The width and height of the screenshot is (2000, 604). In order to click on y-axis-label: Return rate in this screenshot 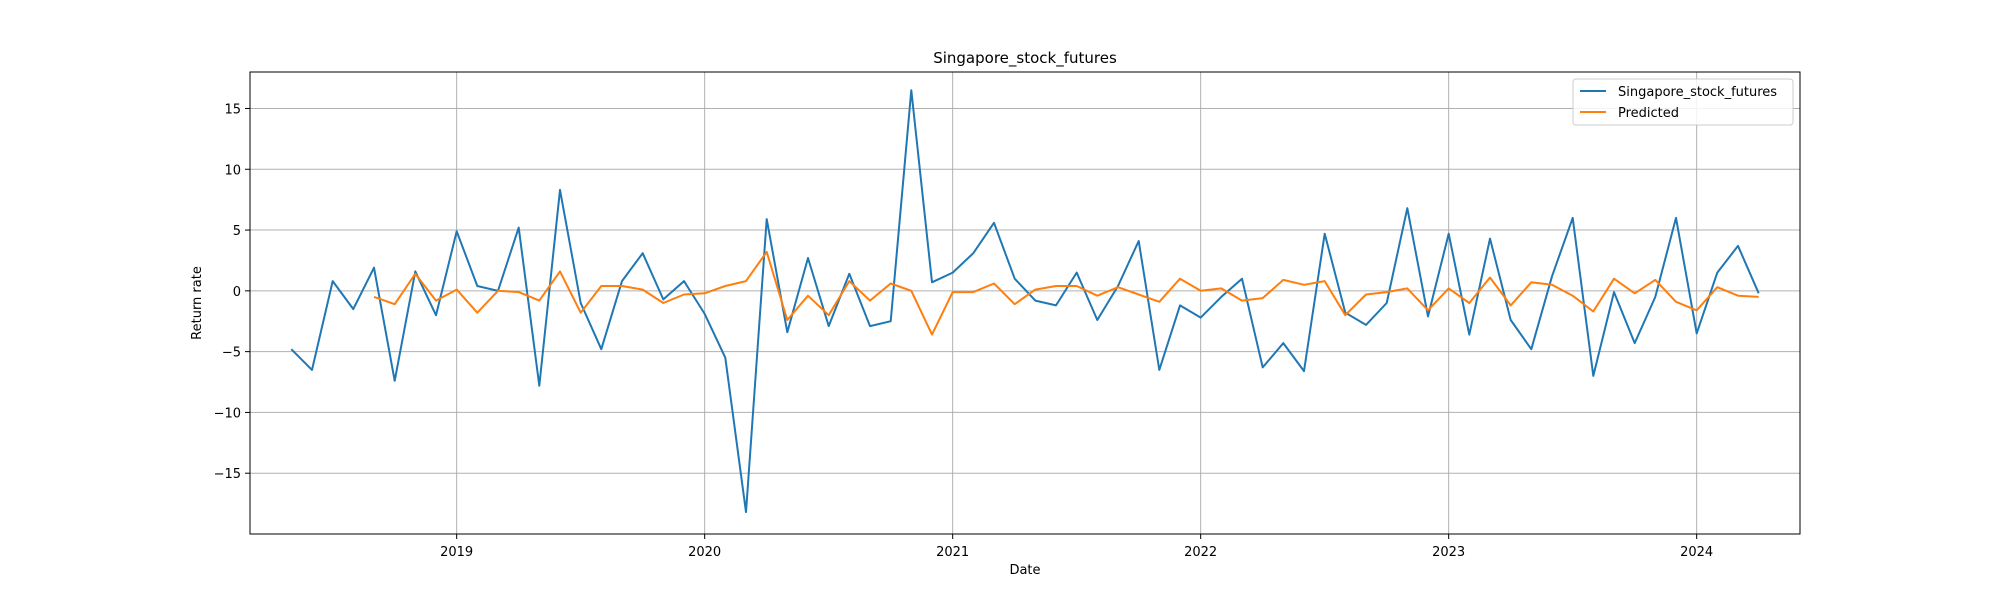, I will do `click(197, 303)`.